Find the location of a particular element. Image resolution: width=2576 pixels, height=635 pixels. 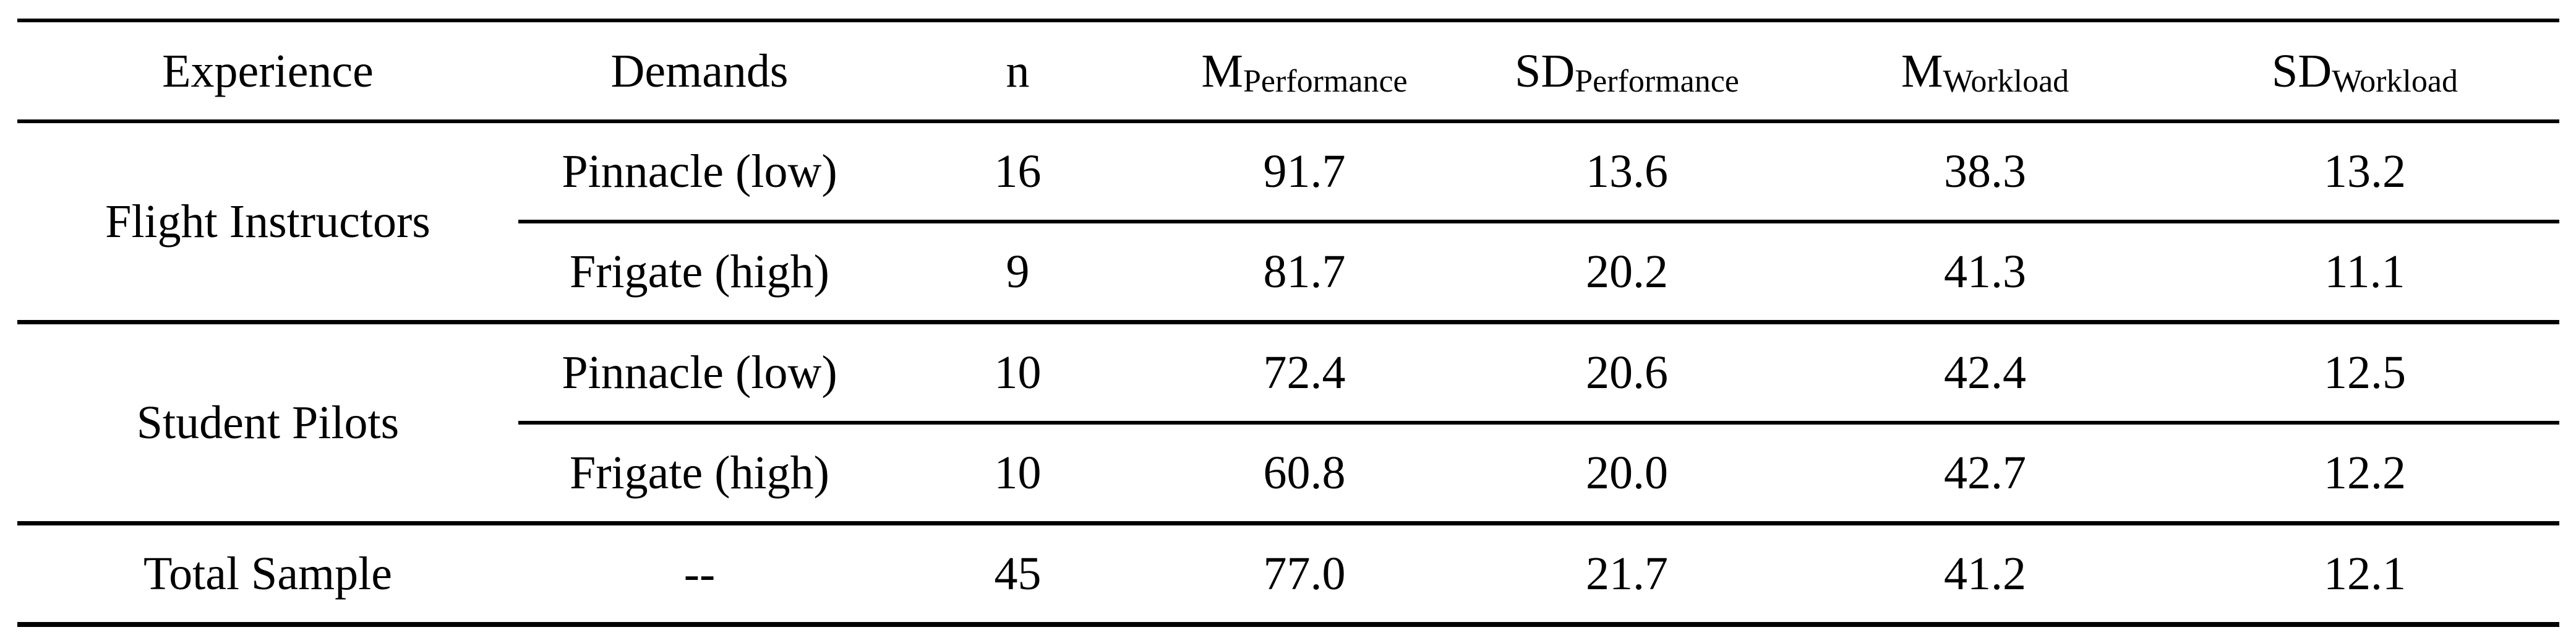

cell-sd-workload: 11.1 is located at coordinates (2364, 273).